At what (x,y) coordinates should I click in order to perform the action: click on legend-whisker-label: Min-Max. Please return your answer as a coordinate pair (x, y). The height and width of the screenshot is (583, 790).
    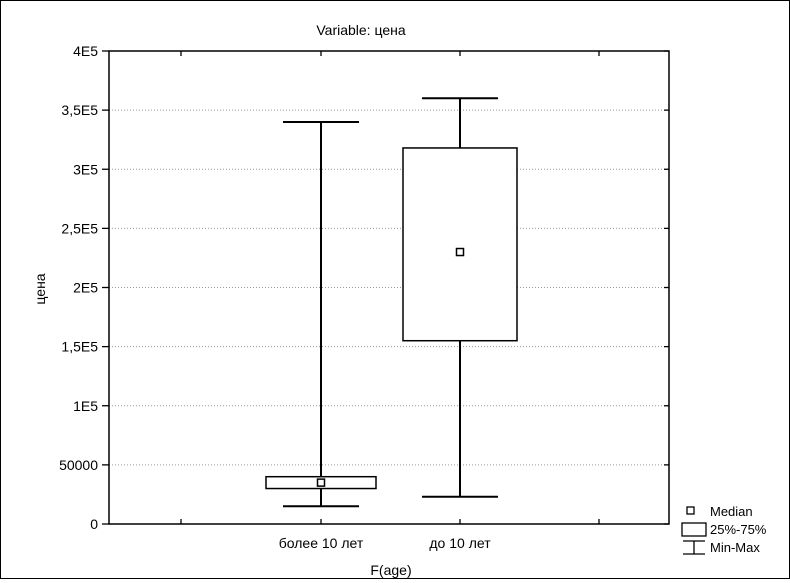
    Looking at the image, I should click on (735, 547).